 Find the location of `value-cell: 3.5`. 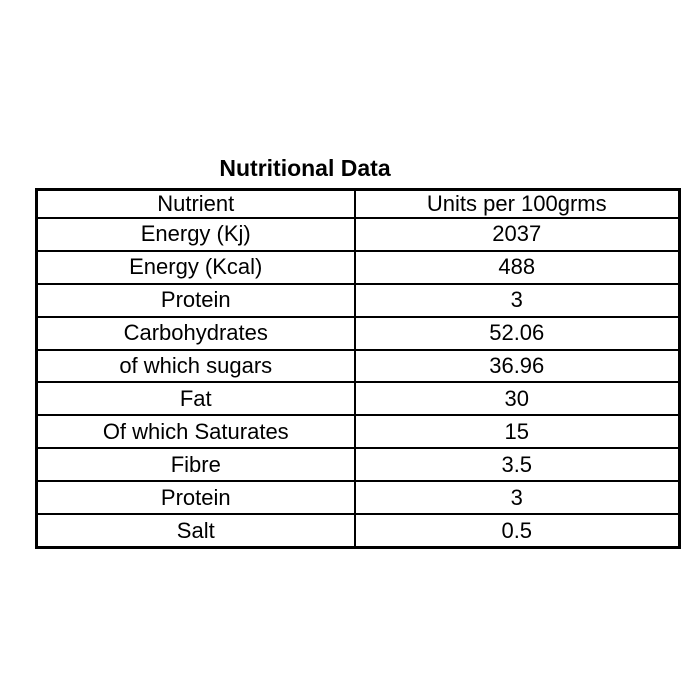

value-cell: 3.5 is located at coordinates (517, 465).